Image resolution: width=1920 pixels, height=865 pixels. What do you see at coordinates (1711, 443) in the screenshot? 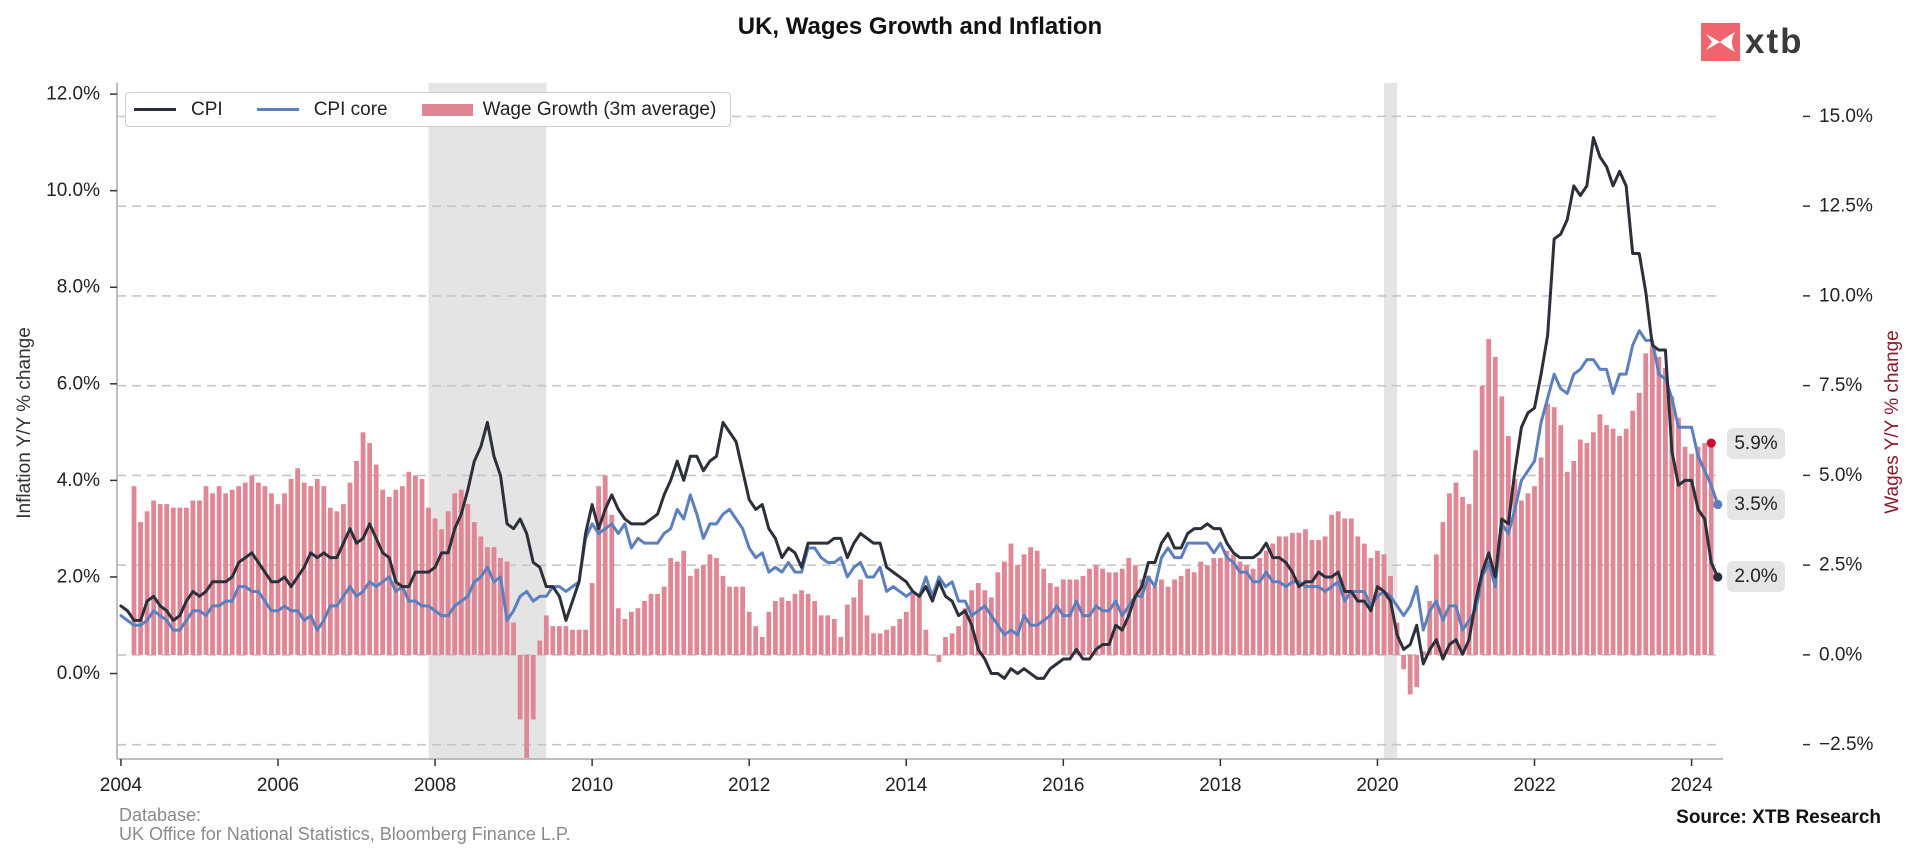
I see `wage-growth-3m-average-end-dot` at bounding box center [1711, 443].